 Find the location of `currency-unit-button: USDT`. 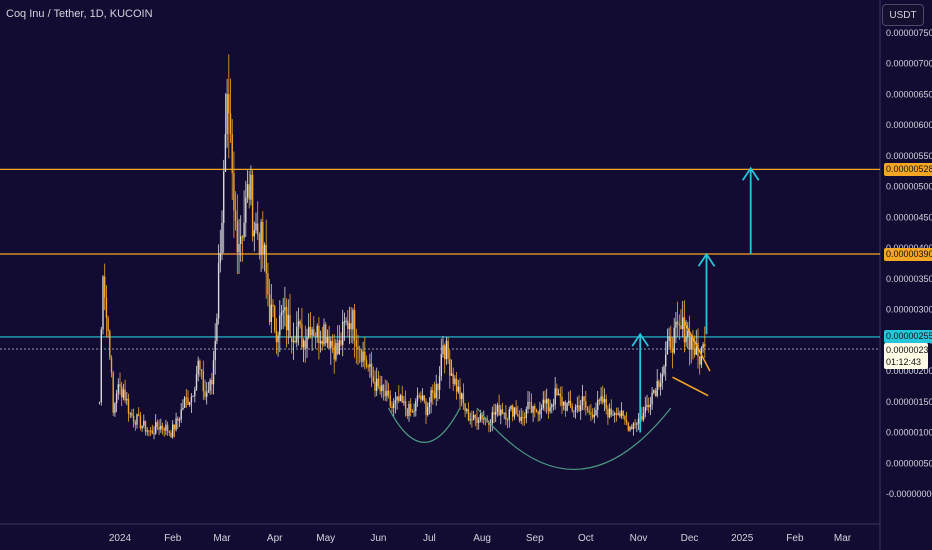

currency-unit-button: USDT is located at coordinates (903, 15).